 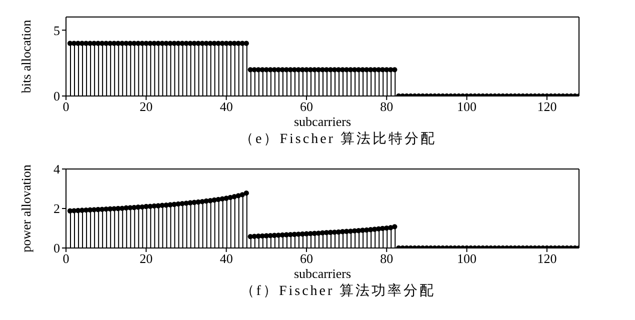 What do you see at coordinates (26, 56) in the screenshot?
I see `y-axis-title: bits allocation` at bounding box center [26, 56].